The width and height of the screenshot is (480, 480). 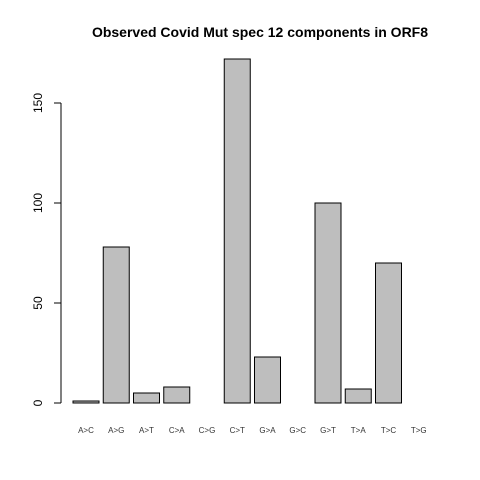 What do you see at coordinates (267, 380) in the screenshot?
I see `bar-G>A` at bounding box center [267, 380].